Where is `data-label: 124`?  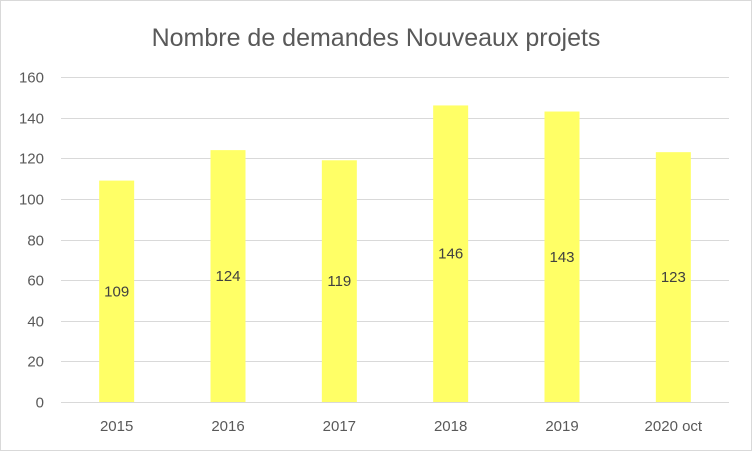
data-label: 124 is located at coordinates (227, 276).